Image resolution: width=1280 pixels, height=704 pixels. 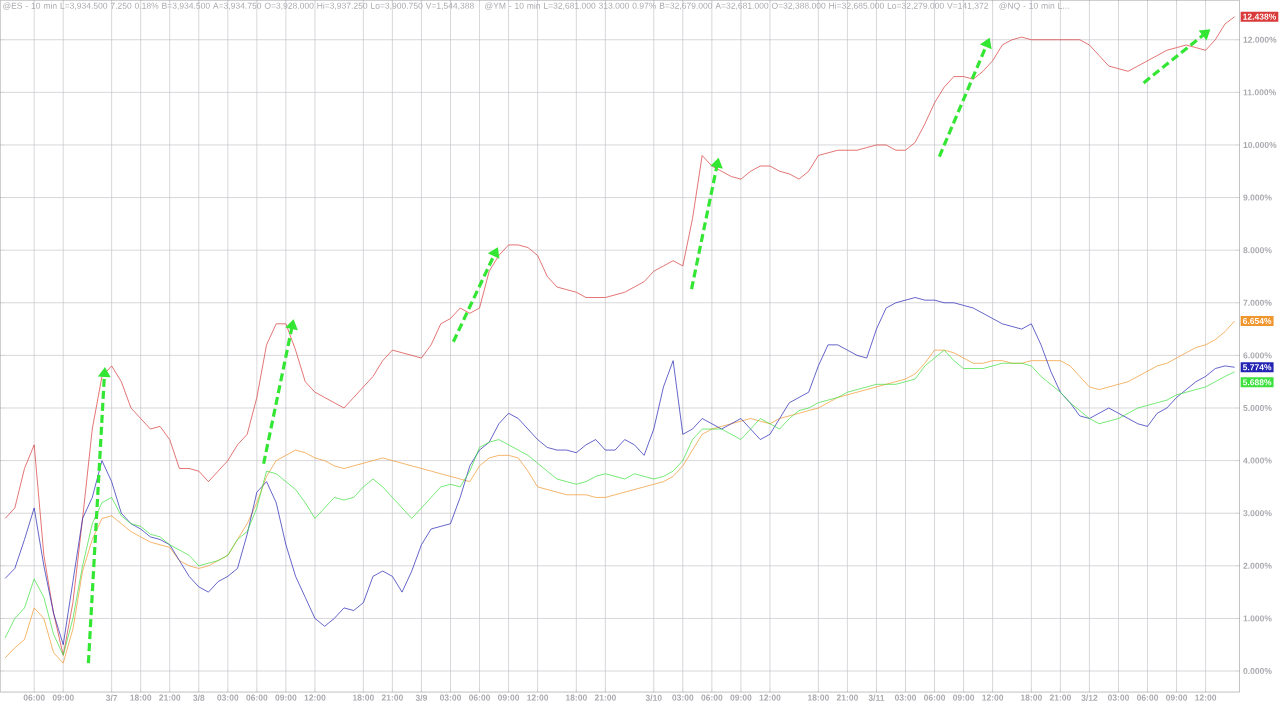 I want to click on x-tick-label: 3/7, so click(x=111, y=697).